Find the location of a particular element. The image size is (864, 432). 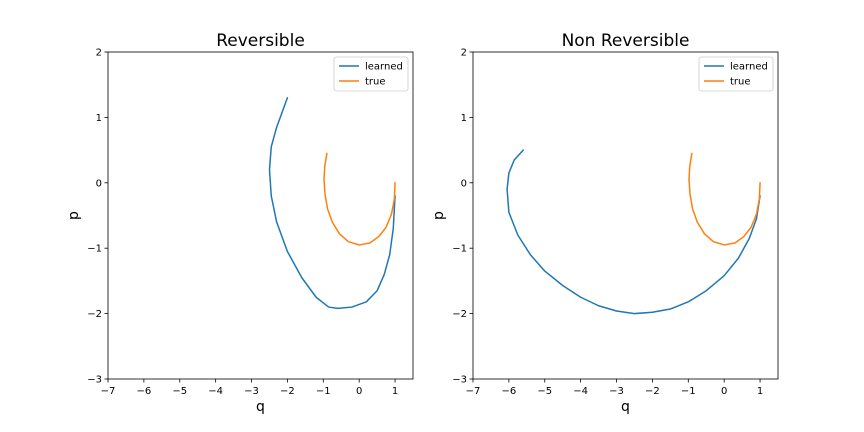

reversible-y-tick-label: 0 is located at coordinates (99, 183).